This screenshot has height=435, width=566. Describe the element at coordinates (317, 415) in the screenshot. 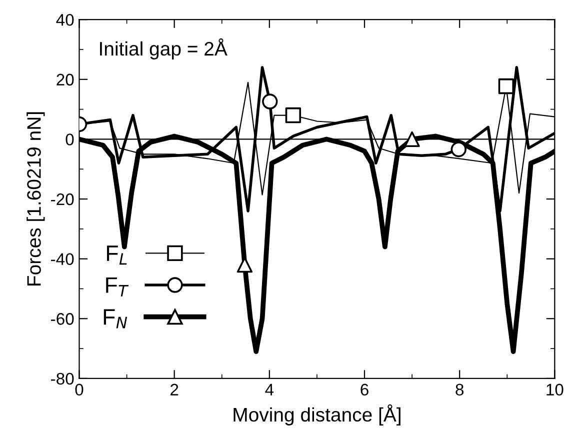

I see `x-axis-title: Moving distance [Å]` at that location.